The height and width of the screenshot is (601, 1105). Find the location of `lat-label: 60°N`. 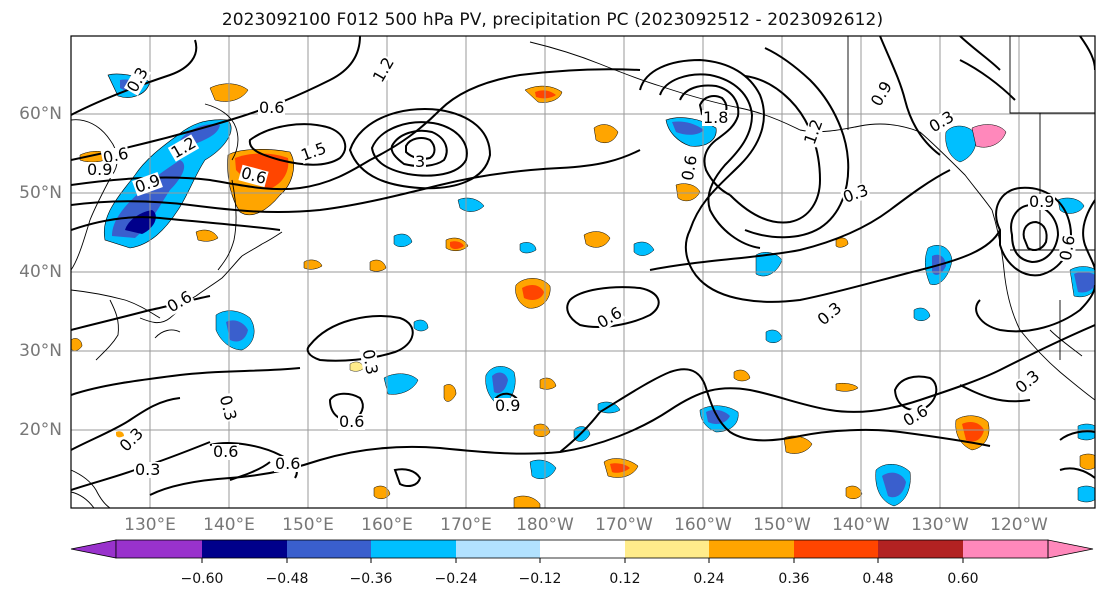

lat-label: 60°N is located at coordinates (40, 114).